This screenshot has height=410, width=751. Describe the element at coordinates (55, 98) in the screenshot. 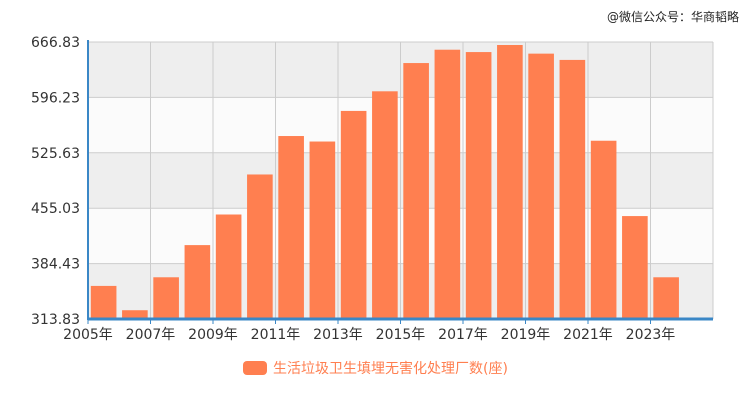

I see `y-tick-label: 596.23` at that location.